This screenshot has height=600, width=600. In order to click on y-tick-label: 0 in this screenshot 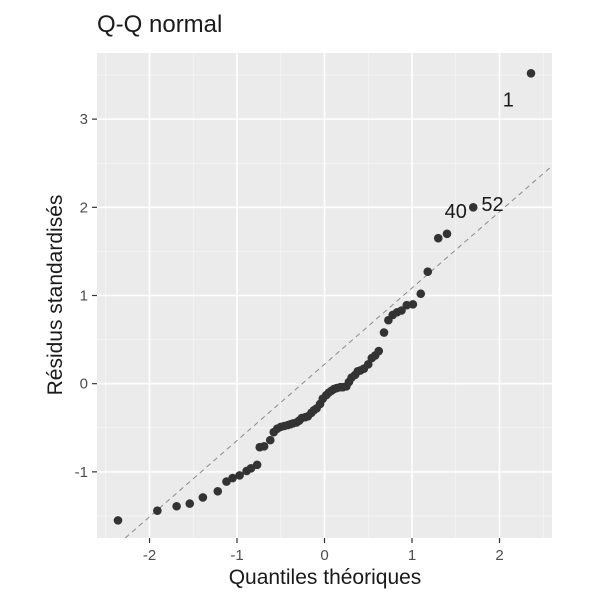, I will do `click(84, 384)`.